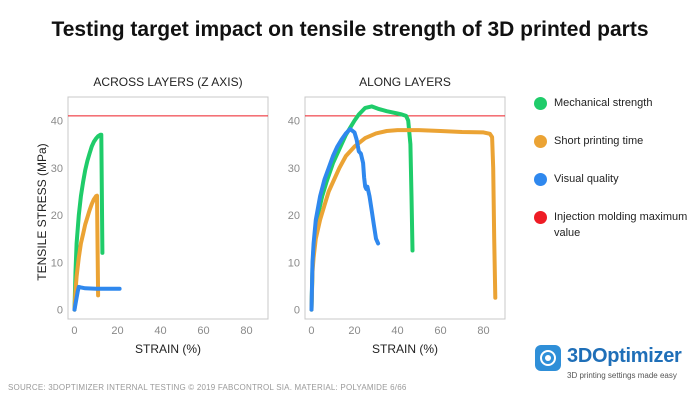  I want to click on legend-swatch-mechanical-strength, so click(540, 103).